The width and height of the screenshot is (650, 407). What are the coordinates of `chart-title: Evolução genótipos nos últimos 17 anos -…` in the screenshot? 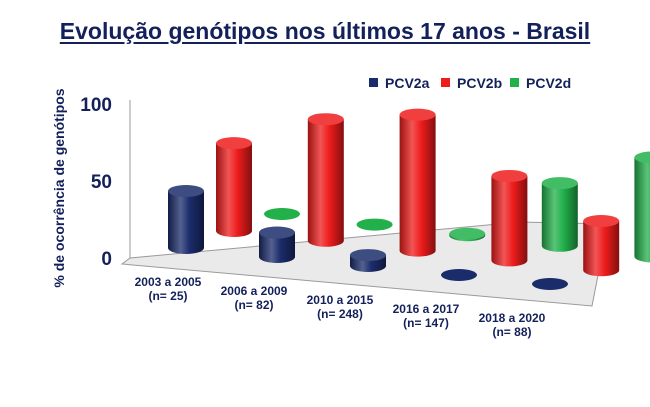 It's located at (325, 31).